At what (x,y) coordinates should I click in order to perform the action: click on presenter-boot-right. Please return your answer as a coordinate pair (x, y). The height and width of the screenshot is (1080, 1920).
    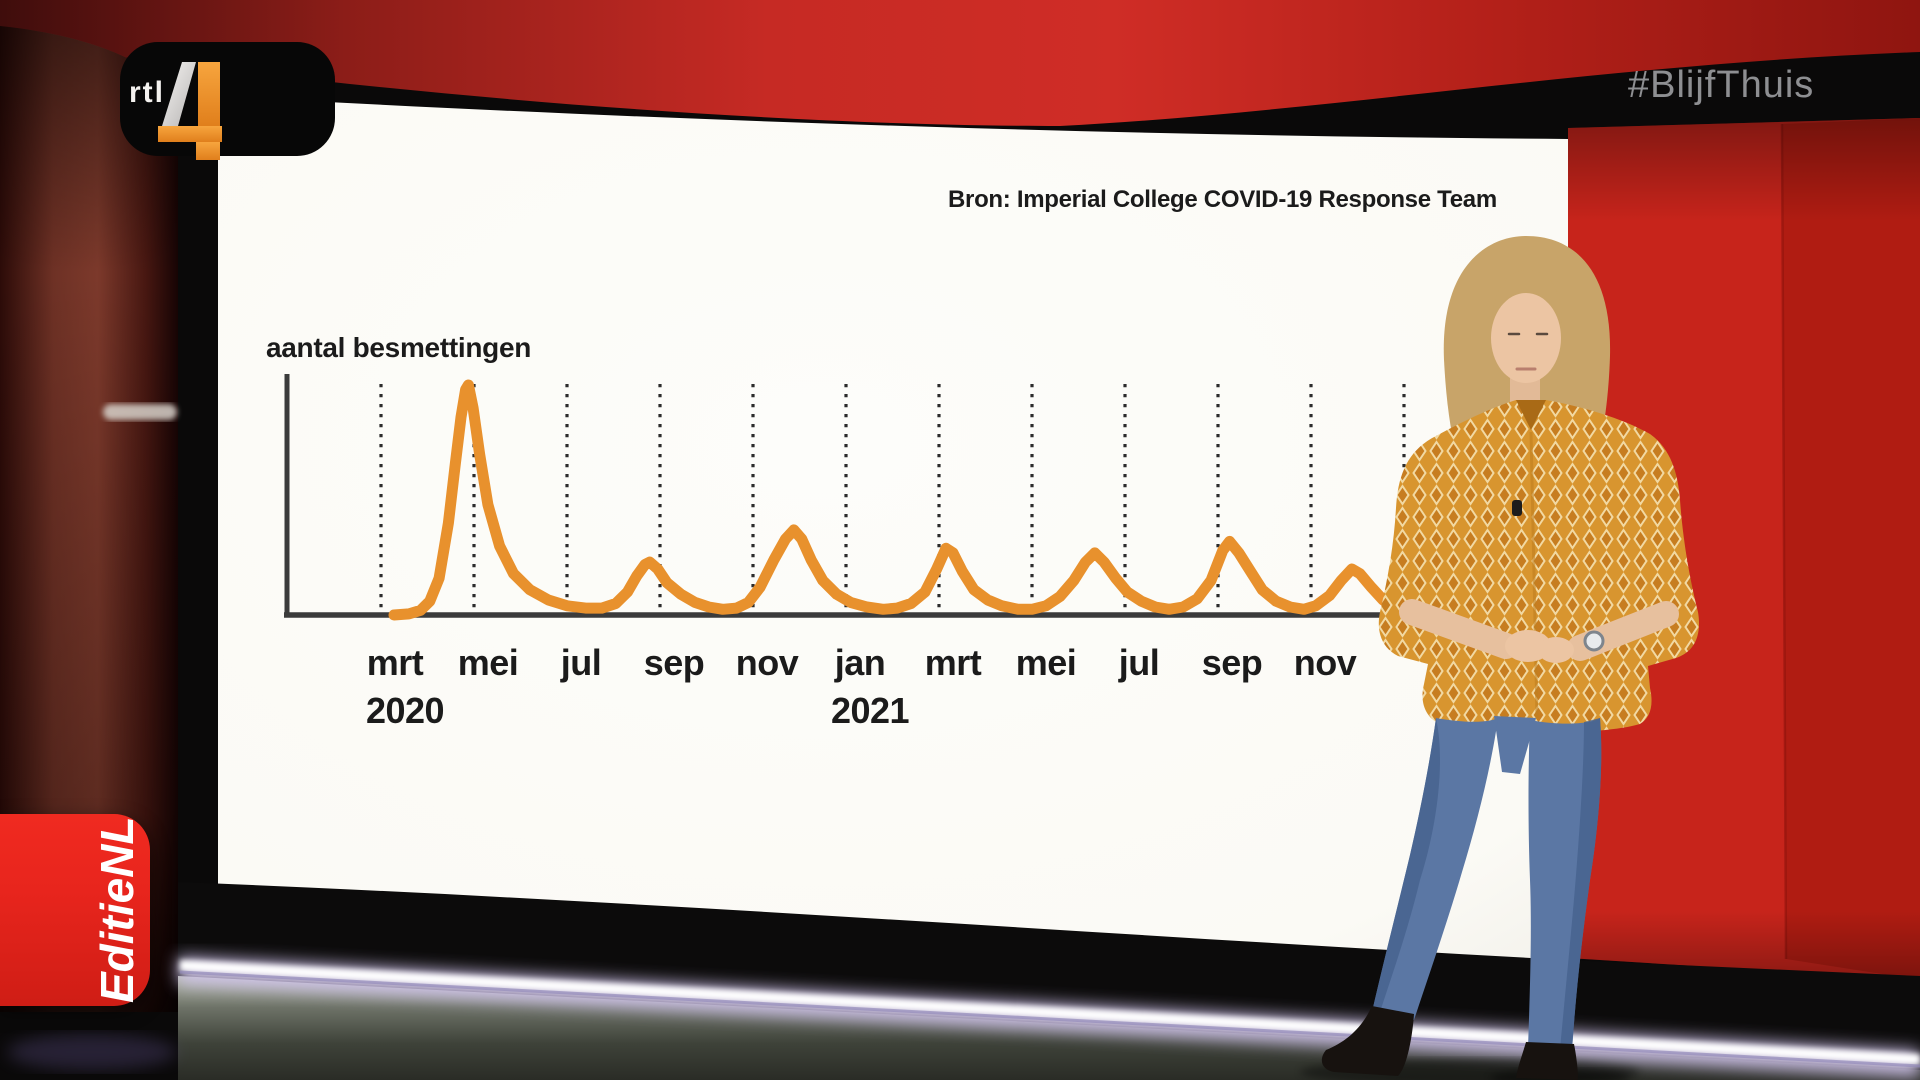
    Looking at the image, I should click on (1547, 1061).